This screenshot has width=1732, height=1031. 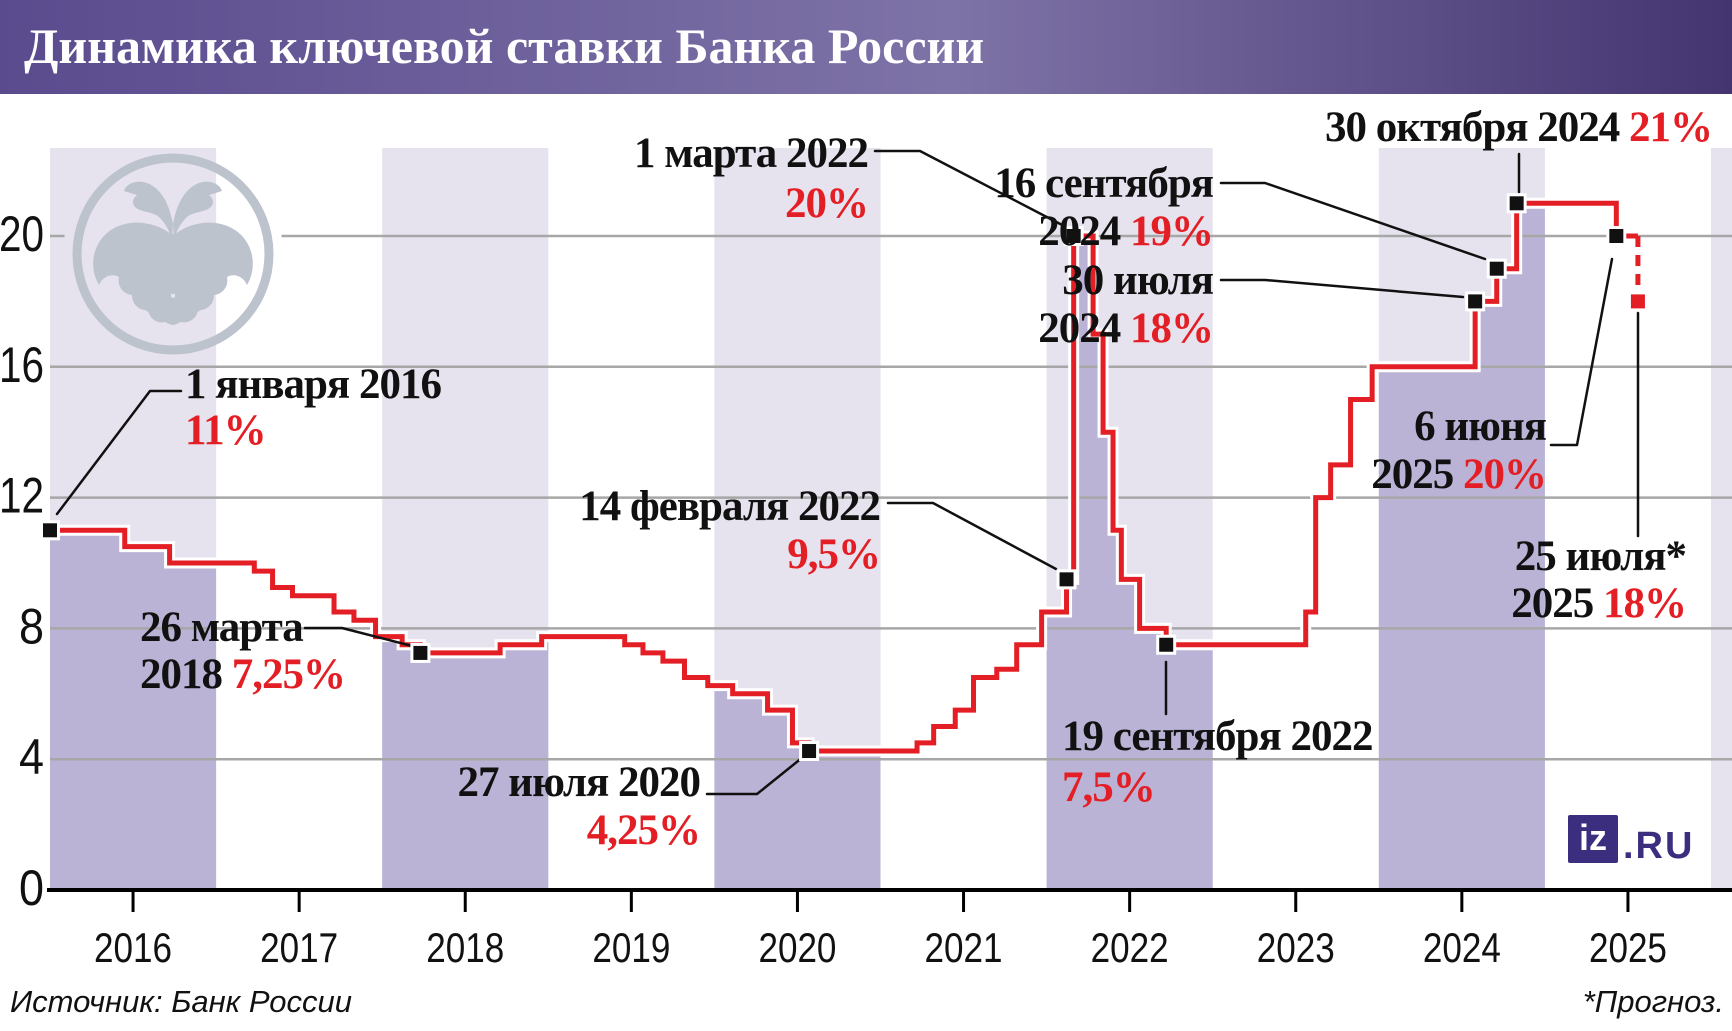 What do you see at coordinates (797, 947) in the screenshot?
I see `x-axis-label: 2020` at bounding box center [797, 947].